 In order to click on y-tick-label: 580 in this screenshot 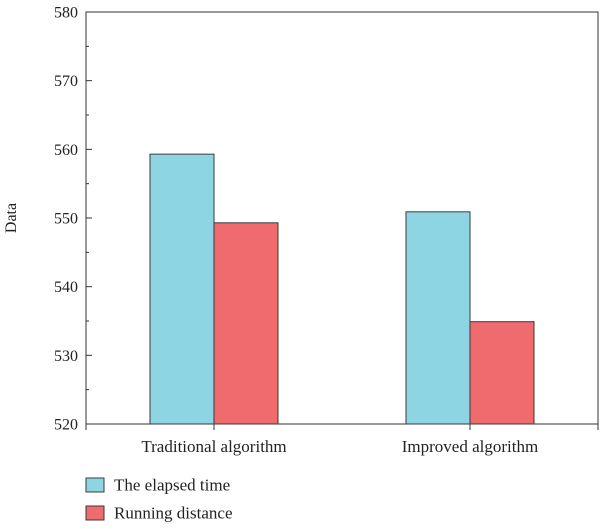, I will do `click(66, 13)`.